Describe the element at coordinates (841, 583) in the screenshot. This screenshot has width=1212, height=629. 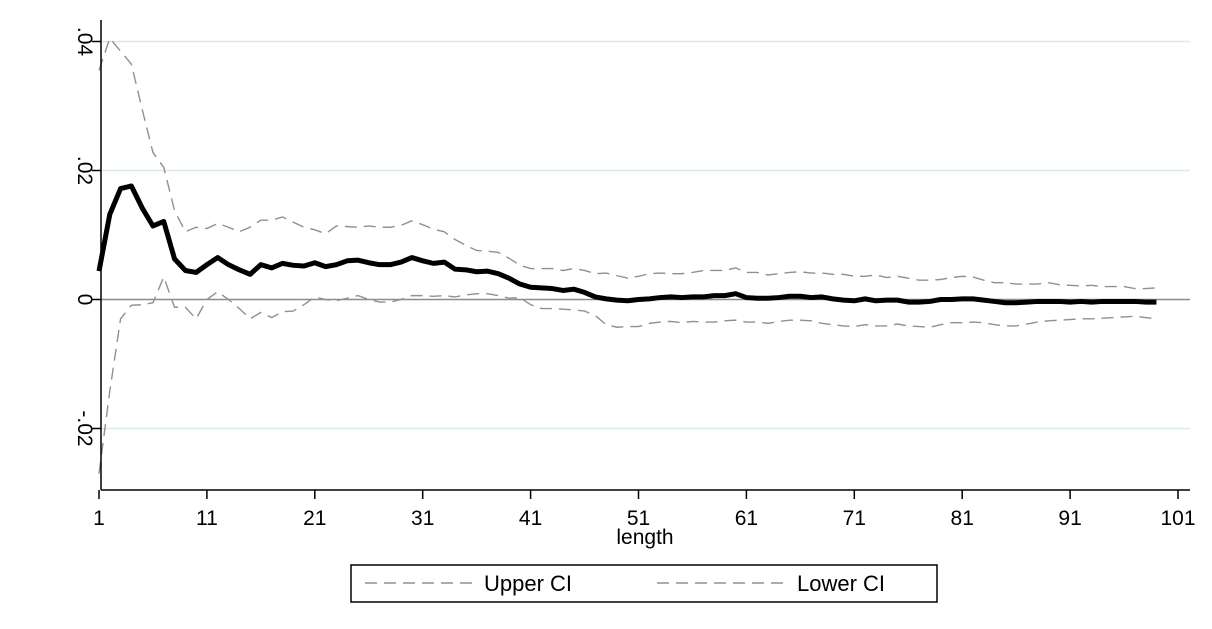
I see `legend-label-1: Lower CI` at that location.